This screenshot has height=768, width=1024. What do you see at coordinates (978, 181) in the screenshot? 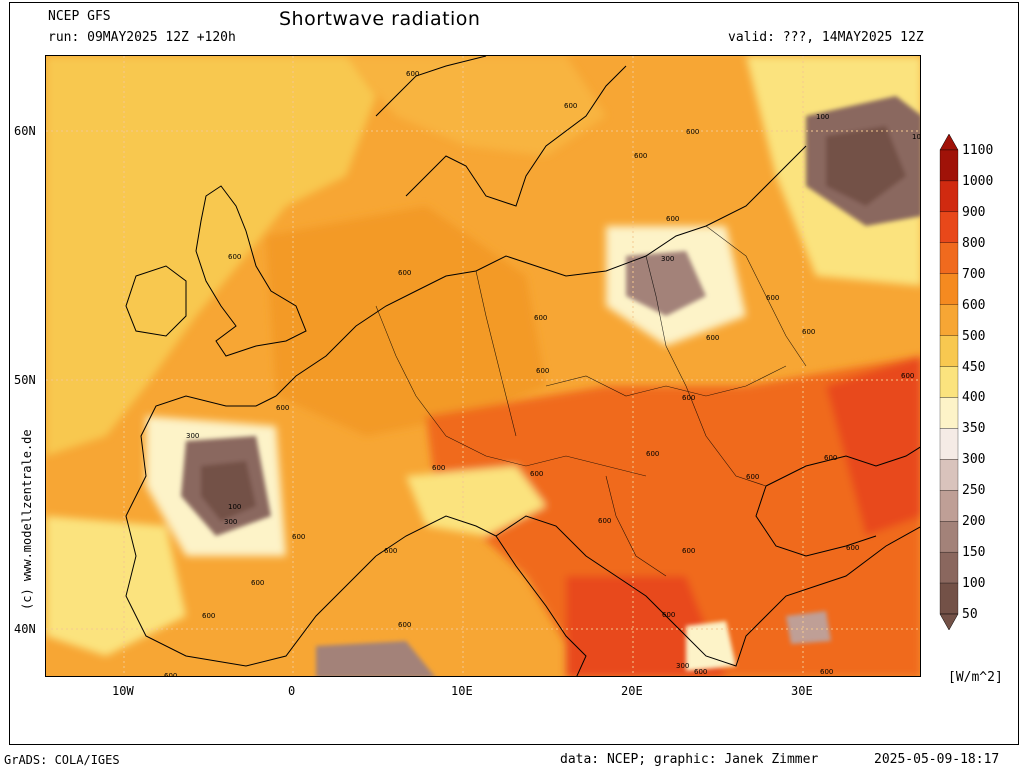
I see `colorbar-level-label: 1000` at bounding box center [978, 181].